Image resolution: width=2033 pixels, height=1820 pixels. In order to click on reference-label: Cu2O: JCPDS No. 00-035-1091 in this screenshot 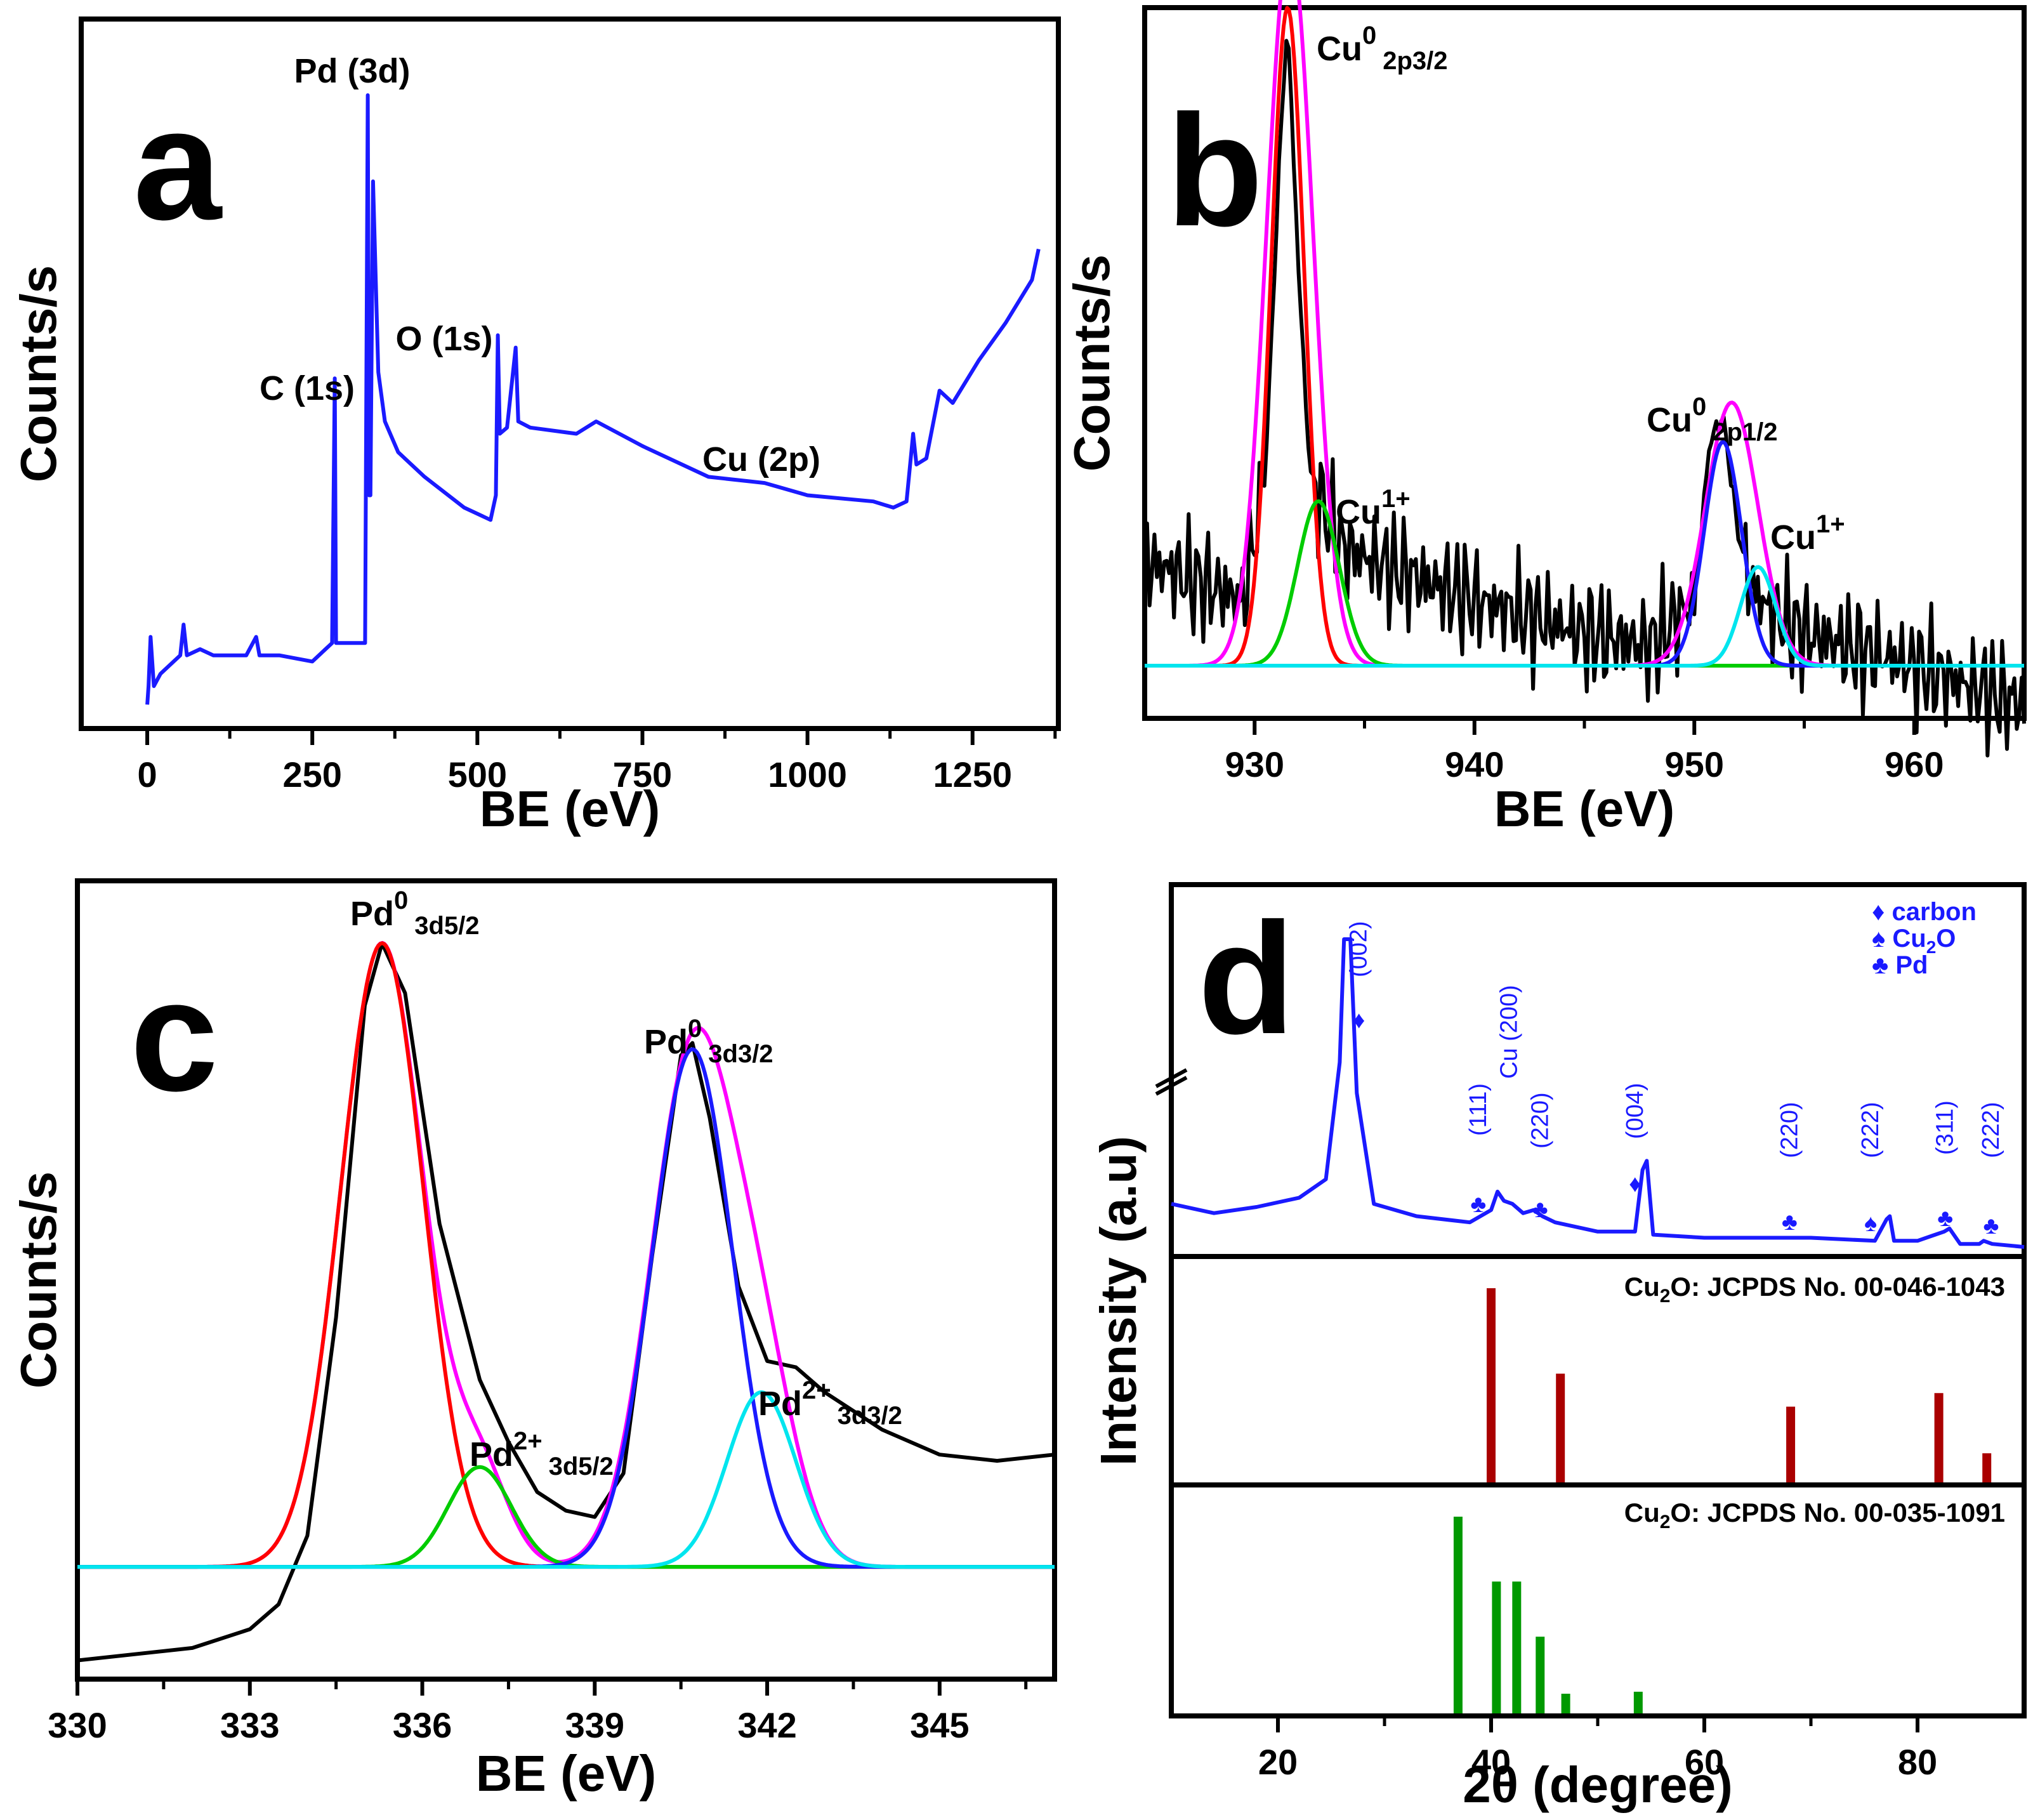, I will do `click(1815, 1515)`.